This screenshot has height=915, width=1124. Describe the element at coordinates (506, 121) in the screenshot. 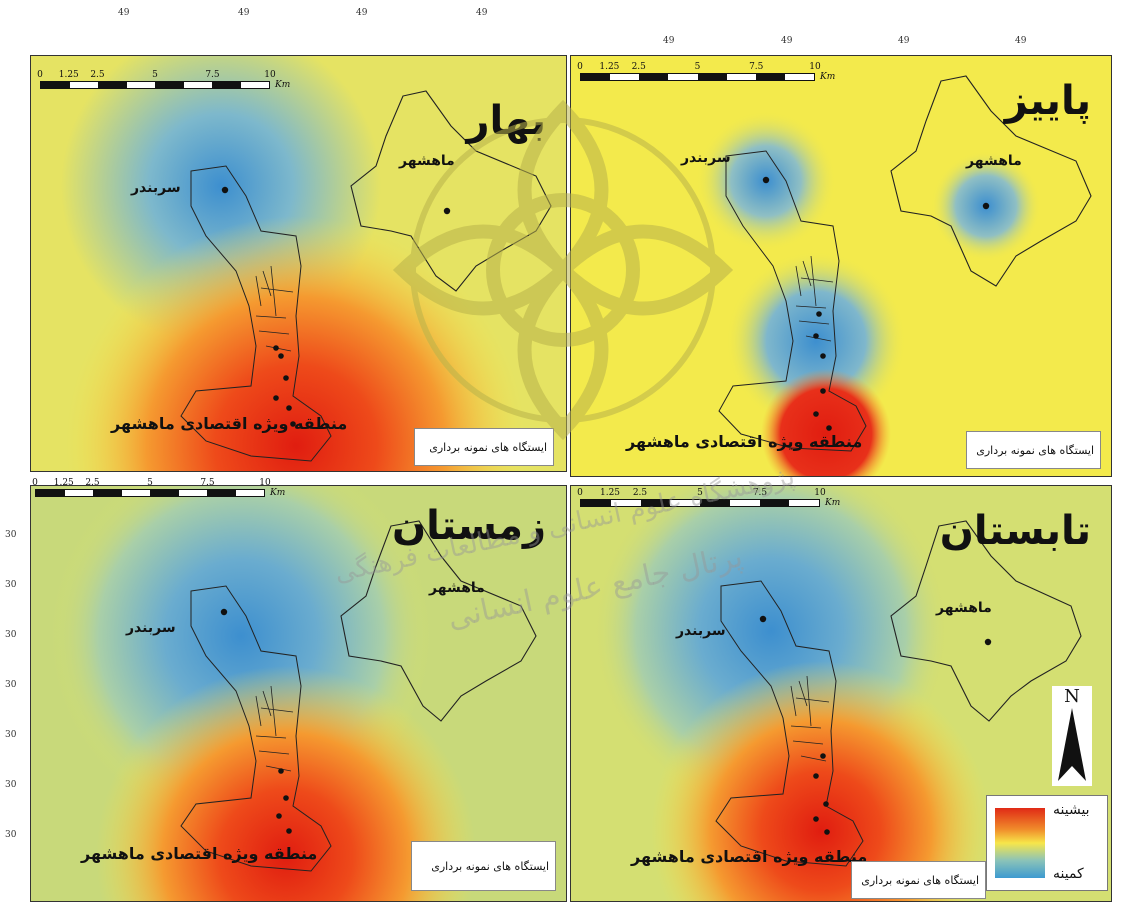

I see `season-title: بهار` at that location.